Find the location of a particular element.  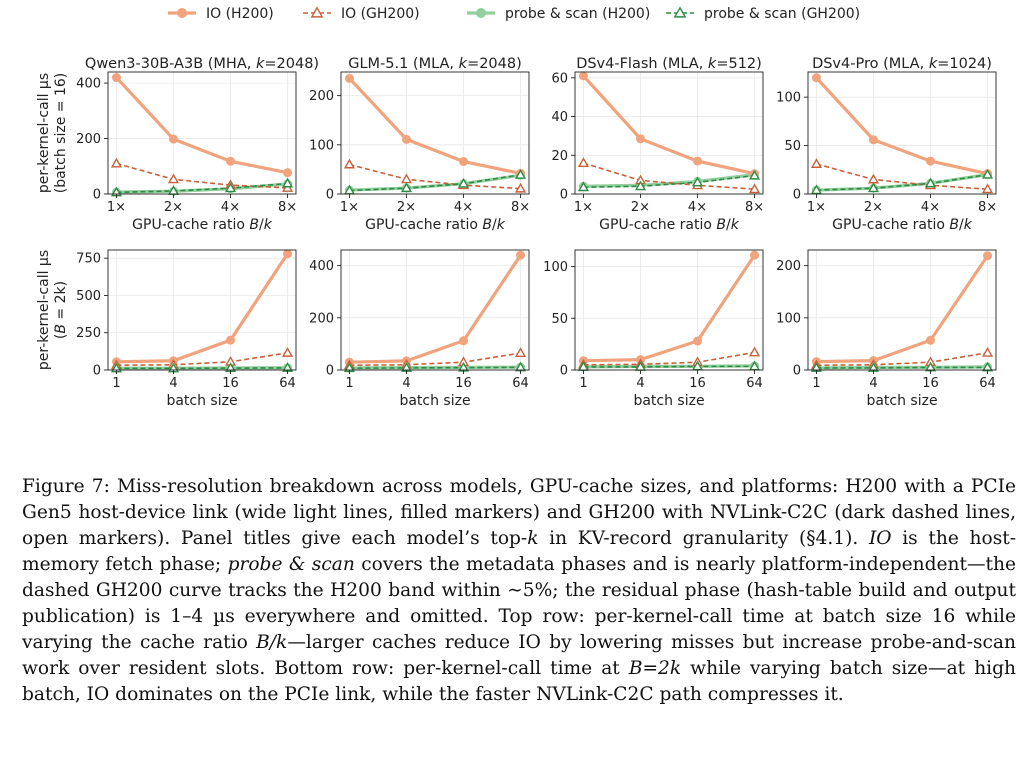

legend-entry: IO (GH200) is located at coordinates (361, 14).